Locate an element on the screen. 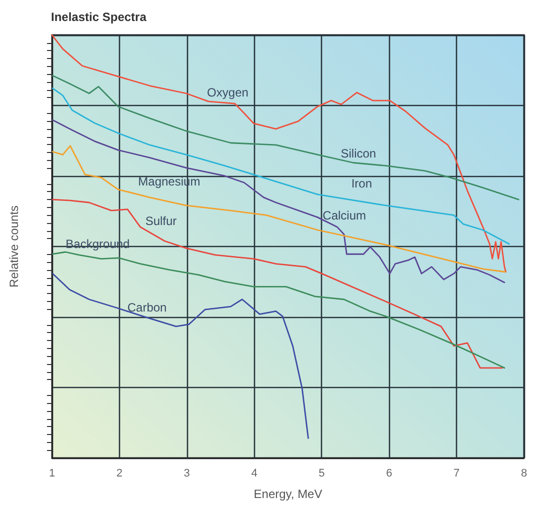  series-label: Sulfur is located at coordinates (161, 221).